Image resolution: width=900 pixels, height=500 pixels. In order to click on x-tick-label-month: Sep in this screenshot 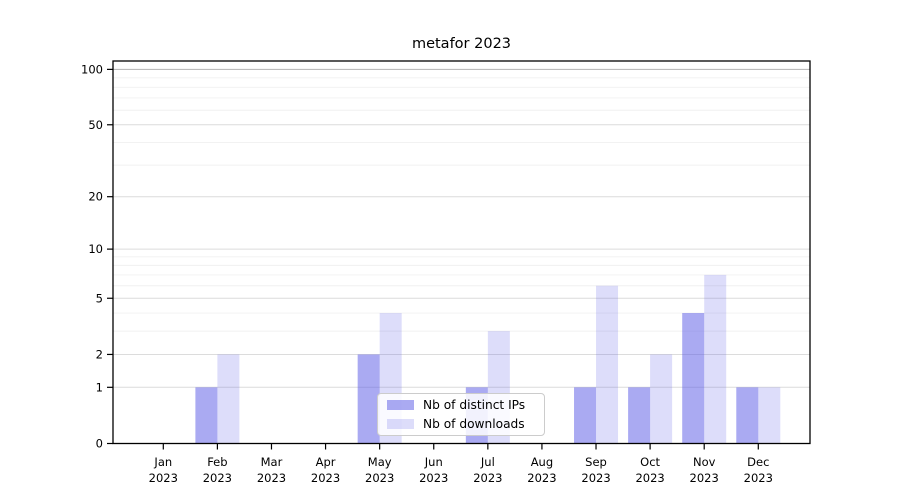, I will do `click(596, 462)`.